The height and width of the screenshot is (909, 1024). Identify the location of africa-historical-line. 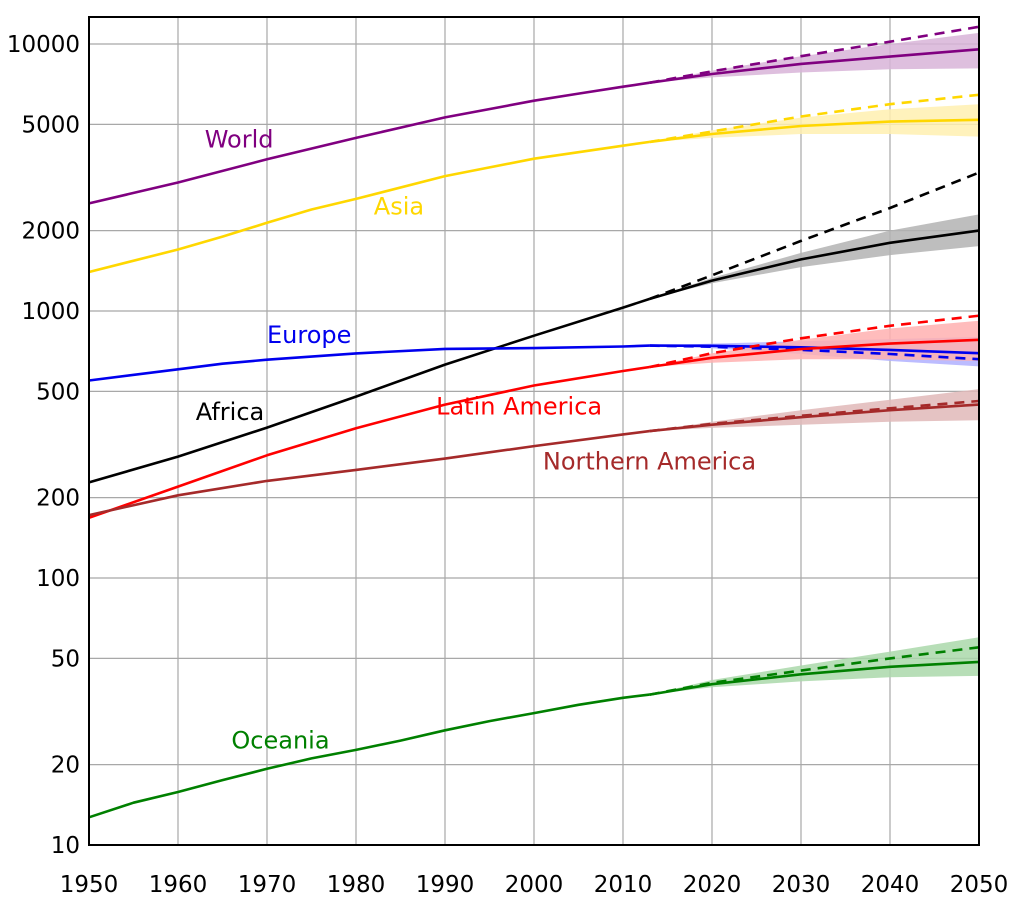
(369, 390).